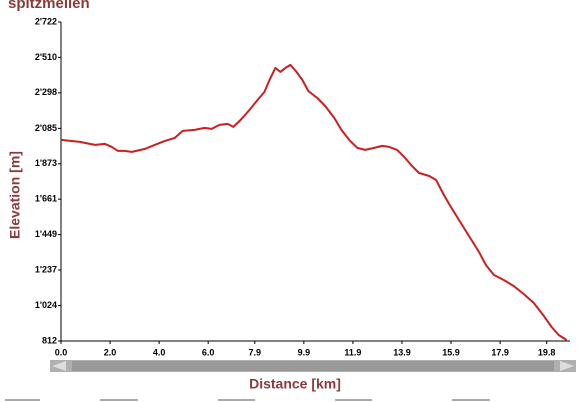 Image resolution: width=586 pixels, height=402 pixels. I want to click on x-tick-label: 17.9, so click(500, 352).